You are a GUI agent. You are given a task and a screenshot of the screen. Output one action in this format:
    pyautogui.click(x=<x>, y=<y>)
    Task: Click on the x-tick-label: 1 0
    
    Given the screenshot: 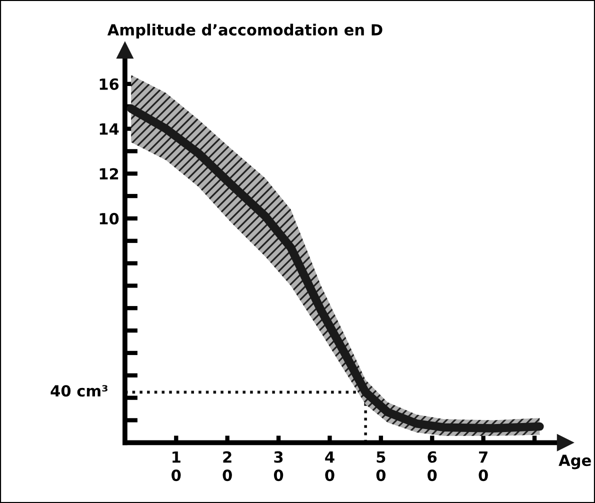 What is the action you would take?
    pyautogui.click(x=176, y=466)
    